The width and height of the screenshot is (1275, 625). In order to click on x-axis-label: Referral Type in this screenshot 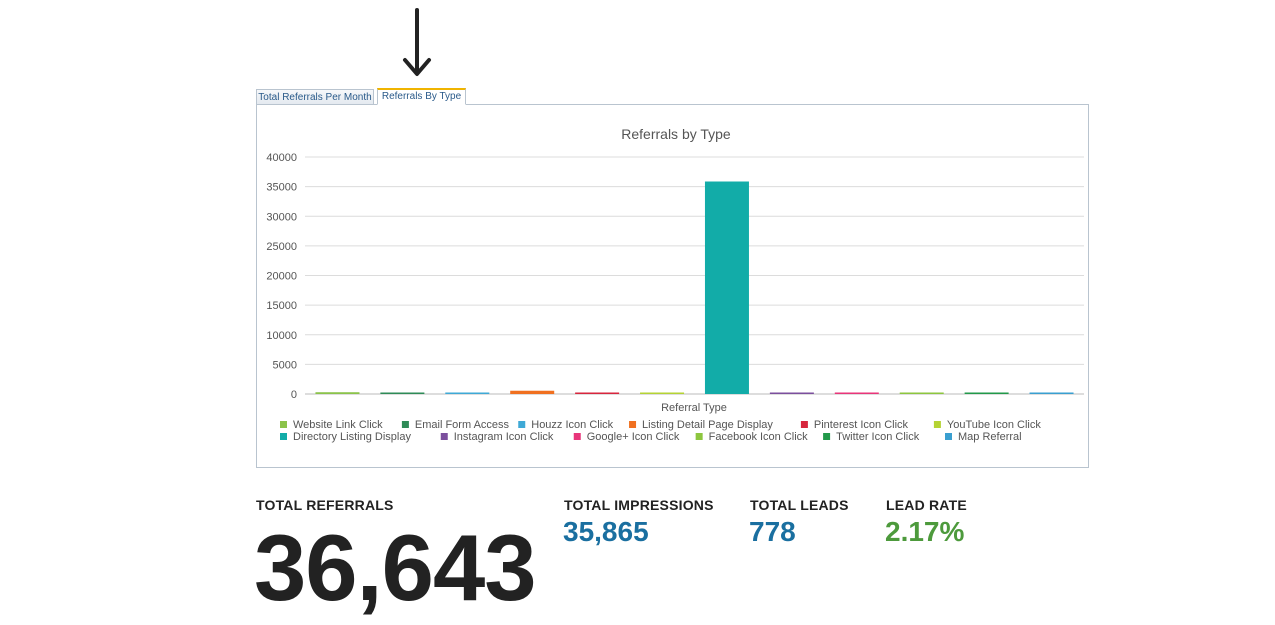, I will do `click(694, 408)`.